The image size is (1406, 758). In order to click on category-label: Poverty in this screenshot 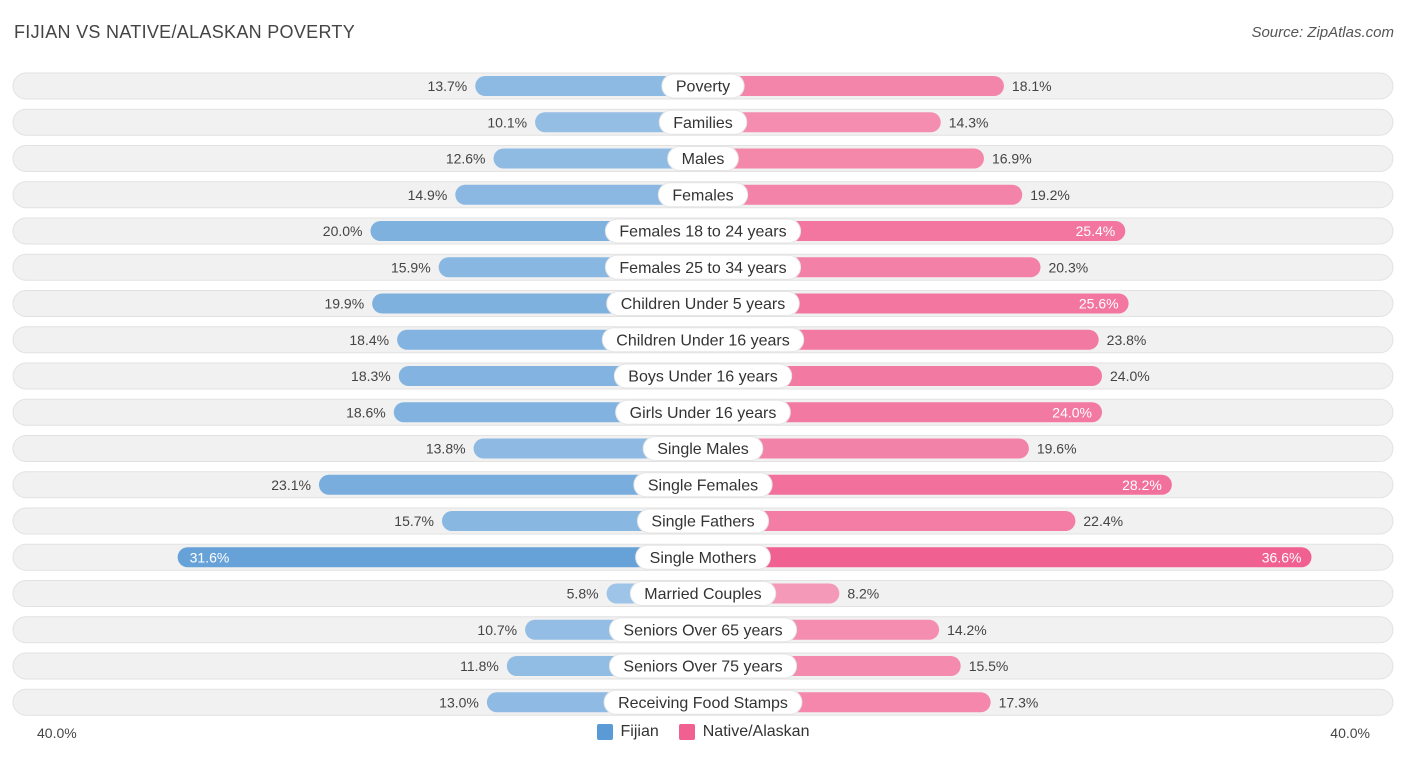, I will do `click(703, 87)`.